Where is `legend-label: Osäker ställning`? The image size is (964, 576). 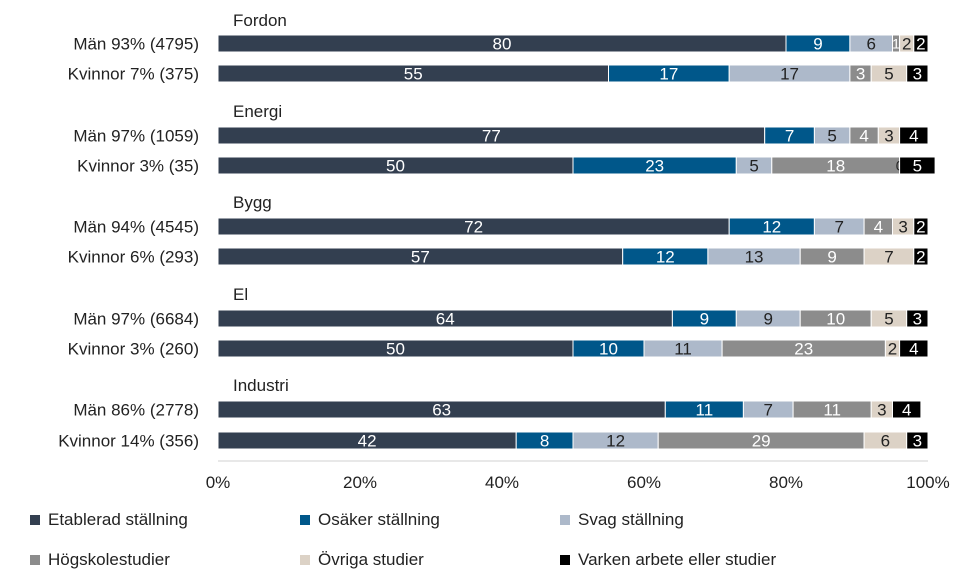
legend-label: Osäker ställning is located at coordinates (379, 519).